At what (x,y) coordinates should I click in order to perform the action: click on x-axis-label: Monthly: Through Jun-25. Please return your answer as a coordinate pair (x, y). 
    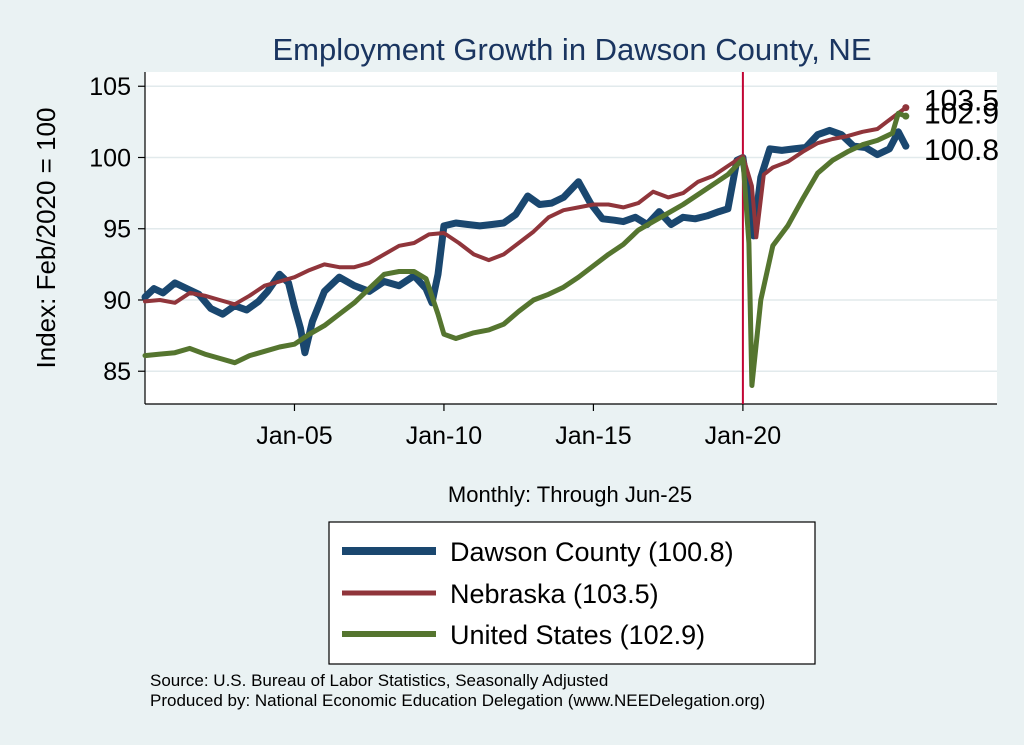
    Looking at the image, I should click on (570, 494).